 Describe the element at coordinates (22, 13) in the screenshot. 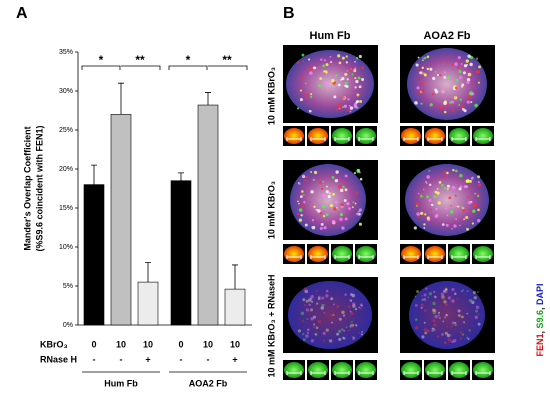

I see `panel-label: A` at that location.